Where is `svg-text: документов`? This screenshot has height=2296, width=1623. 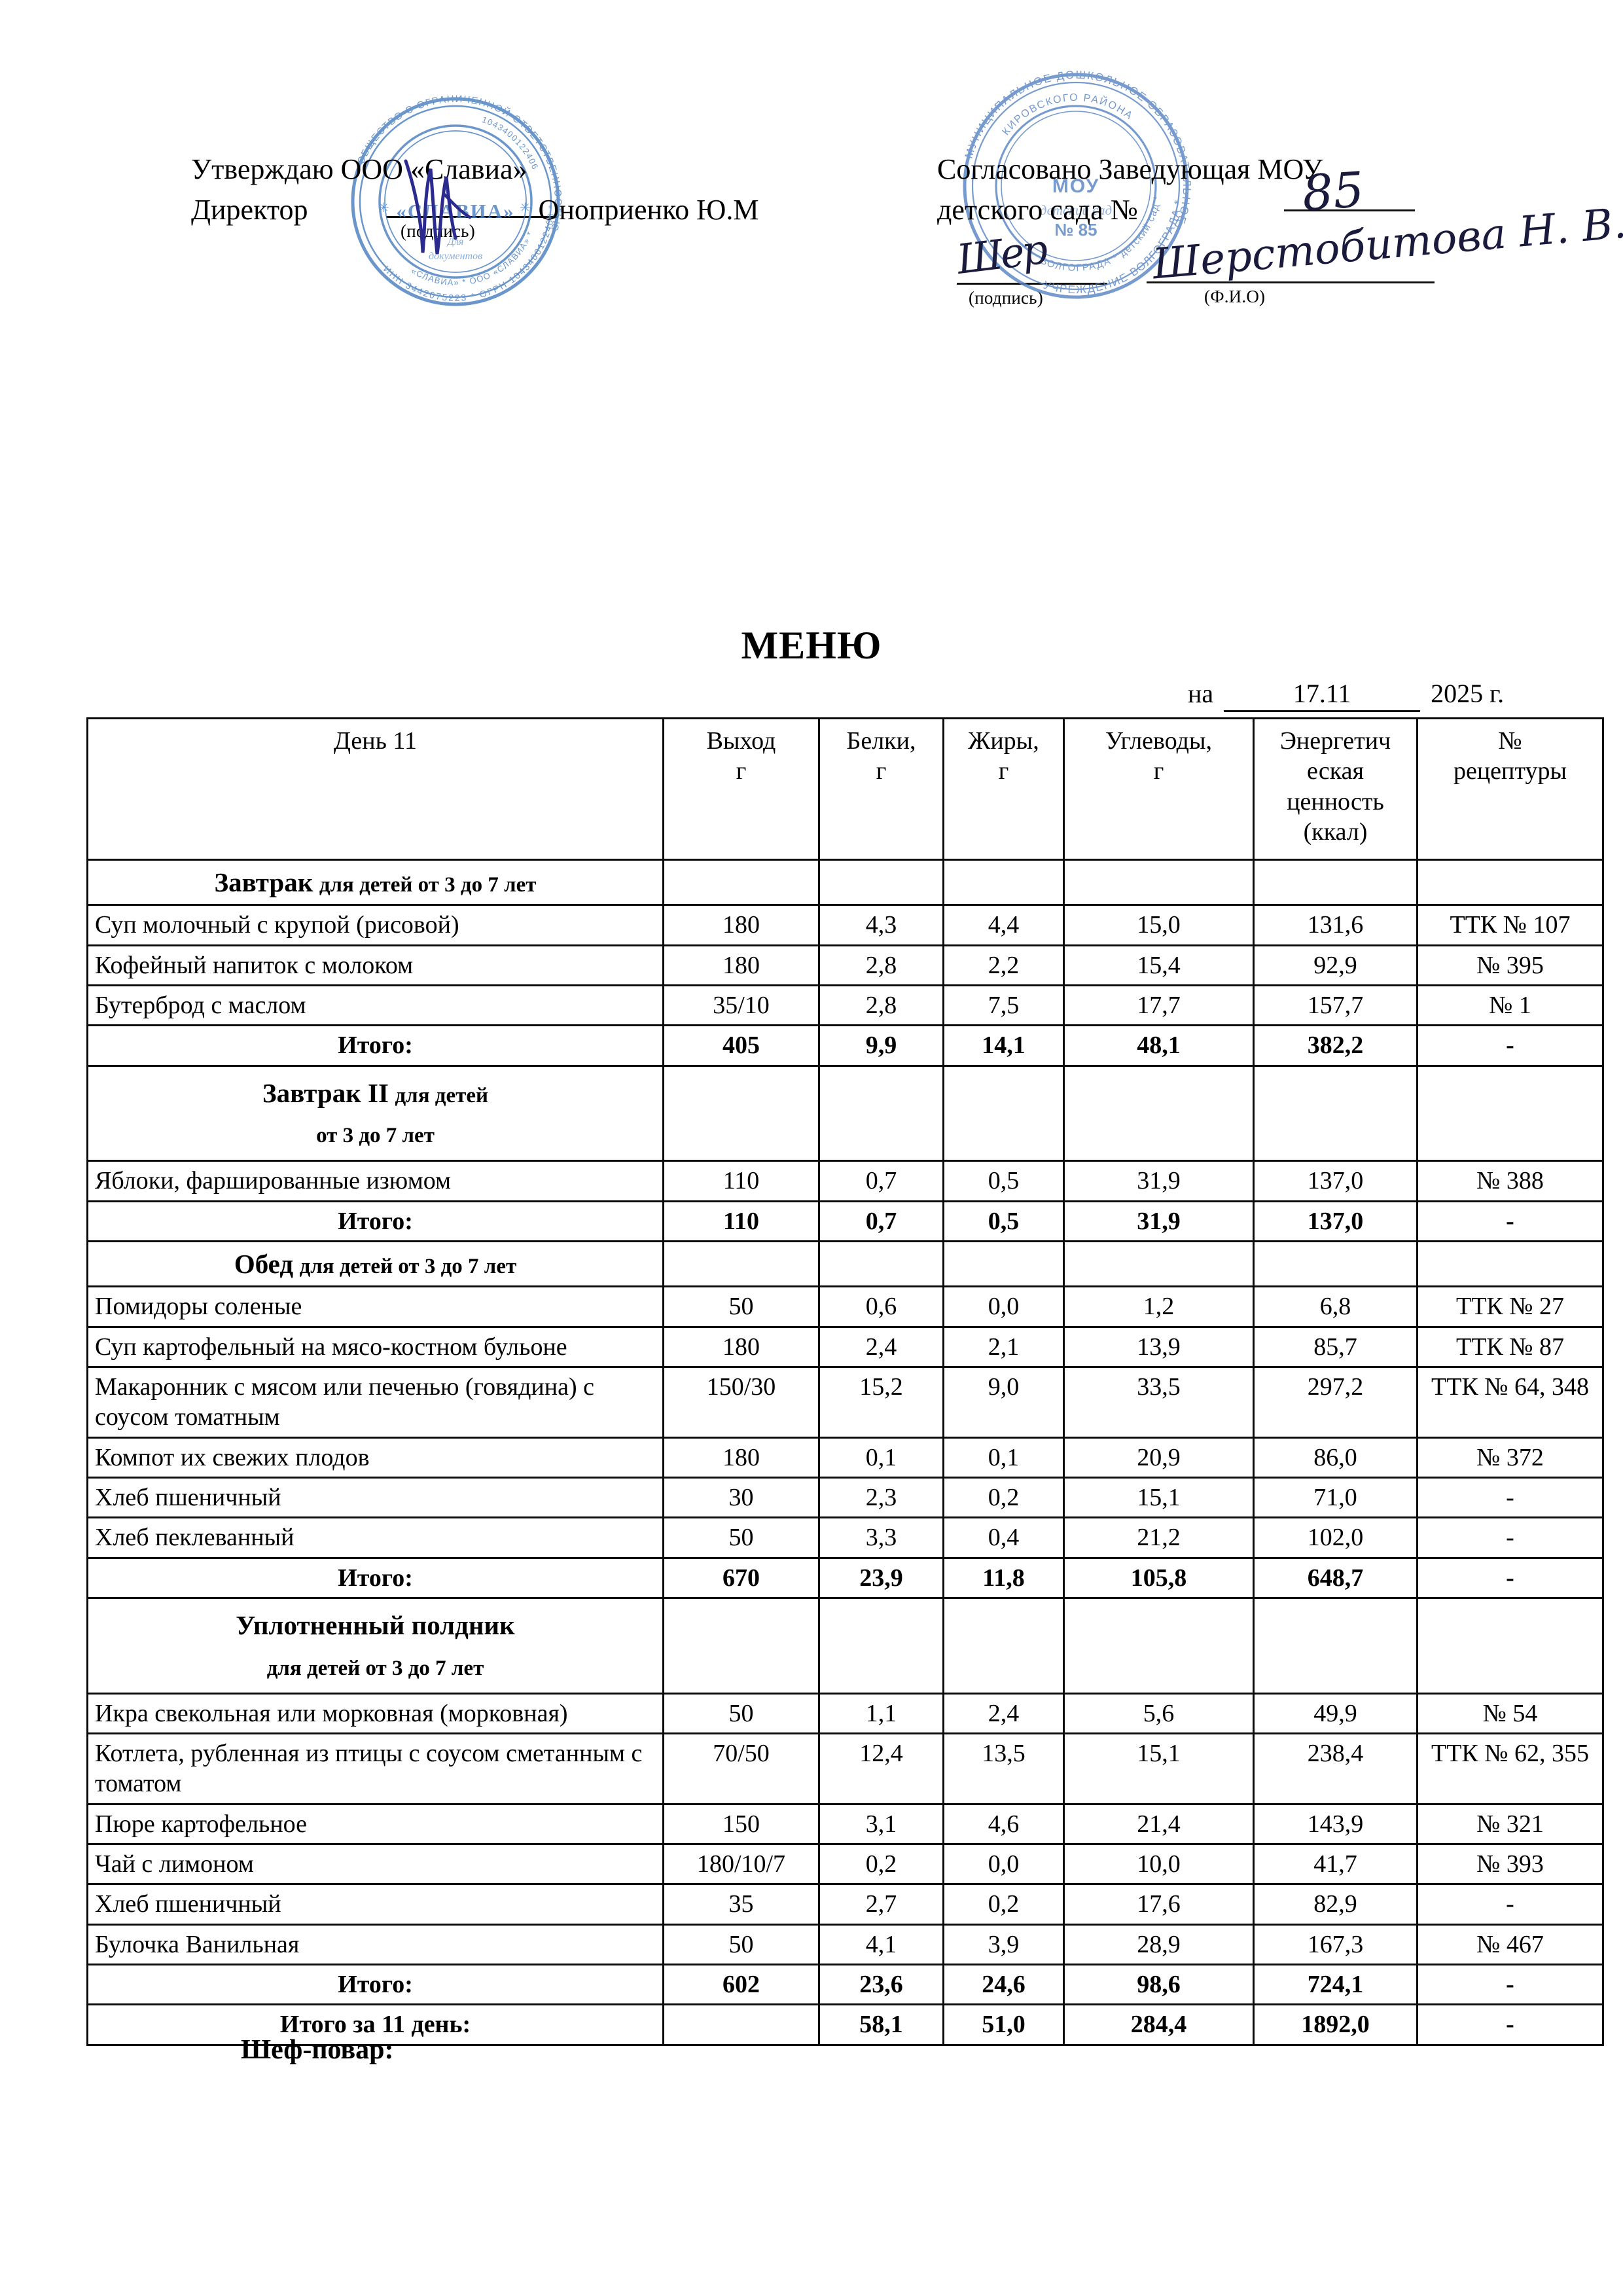
svg-text: документов is located at coordinates (456, 256).